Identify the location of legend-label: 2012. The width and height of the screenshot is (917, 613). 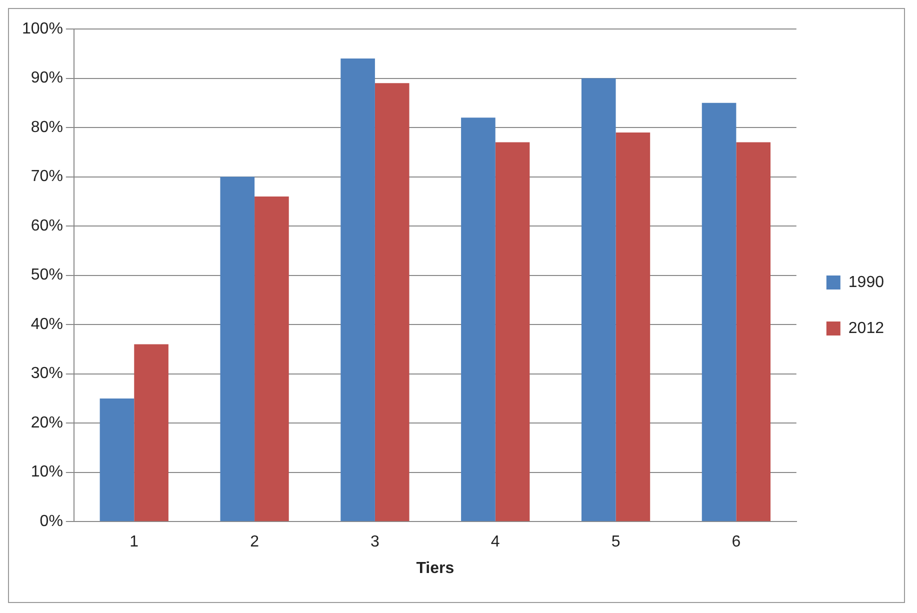
(866, 328).